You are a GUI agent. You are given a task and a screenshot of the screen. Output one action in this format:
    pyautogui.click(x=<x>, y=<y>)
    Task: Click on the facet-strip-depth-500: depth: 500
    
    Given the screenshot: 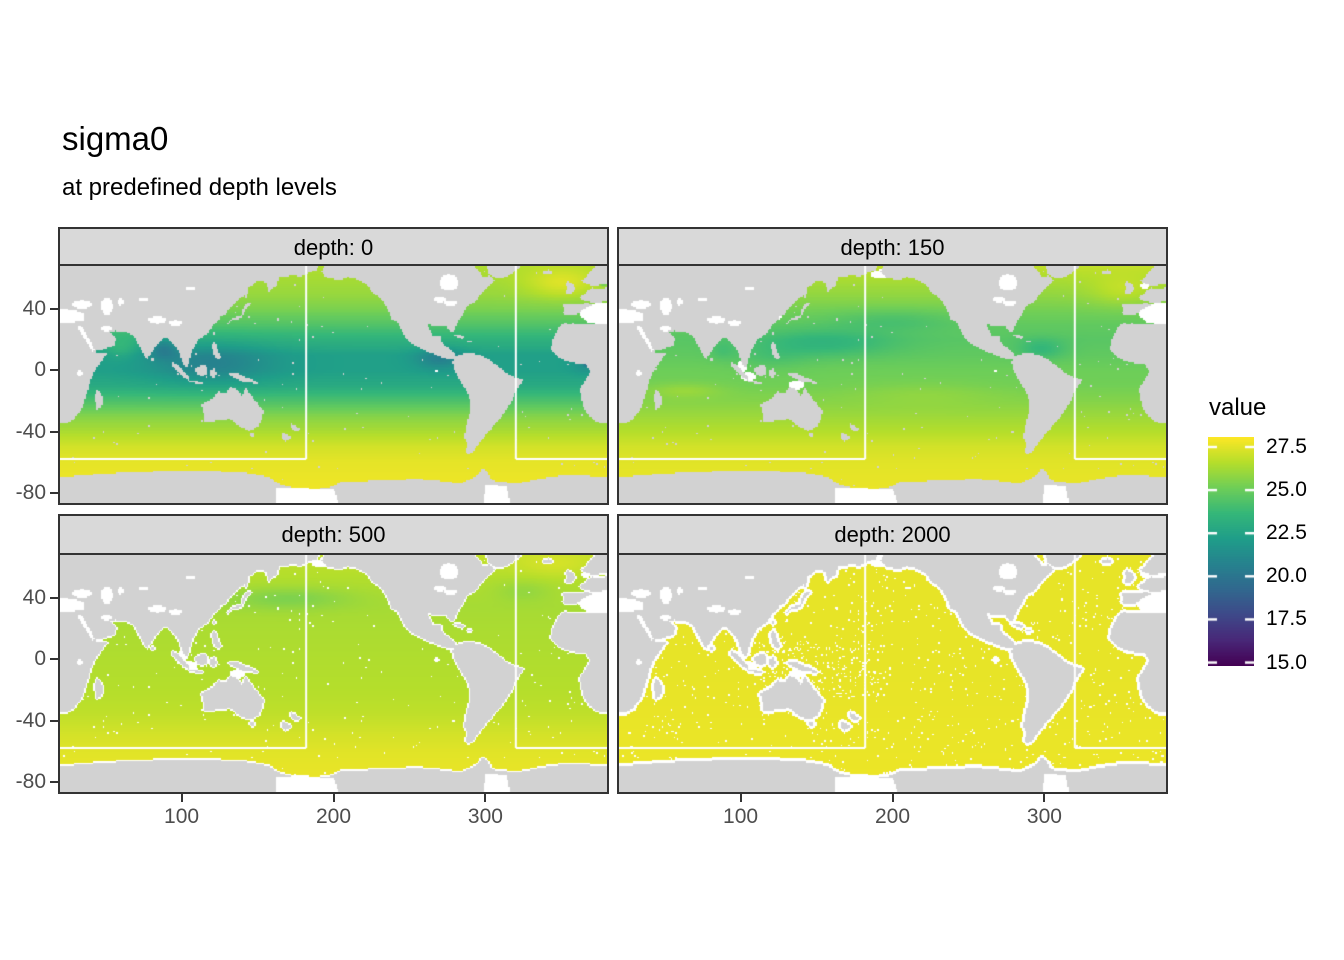 What is the action you would take?
    pyautogui.click(x=333, y=534)
    